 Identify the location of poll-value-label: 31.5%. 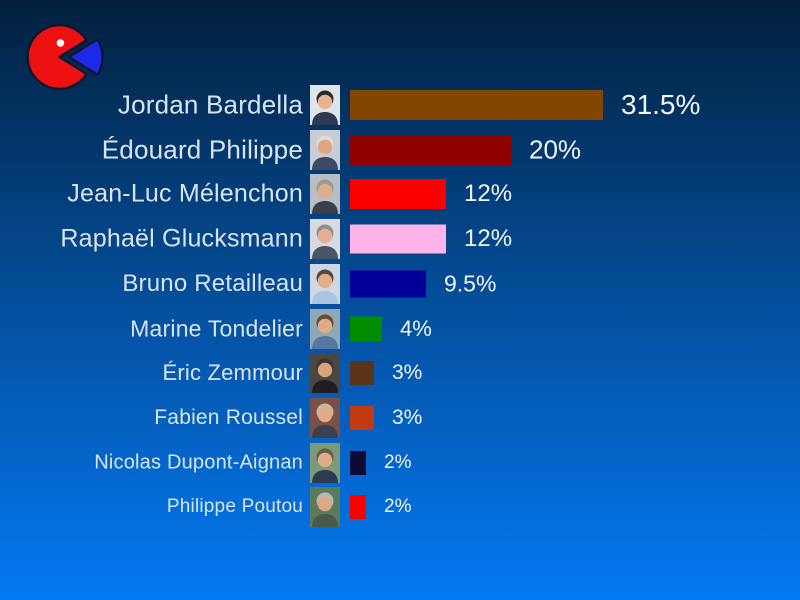
(661, 104).